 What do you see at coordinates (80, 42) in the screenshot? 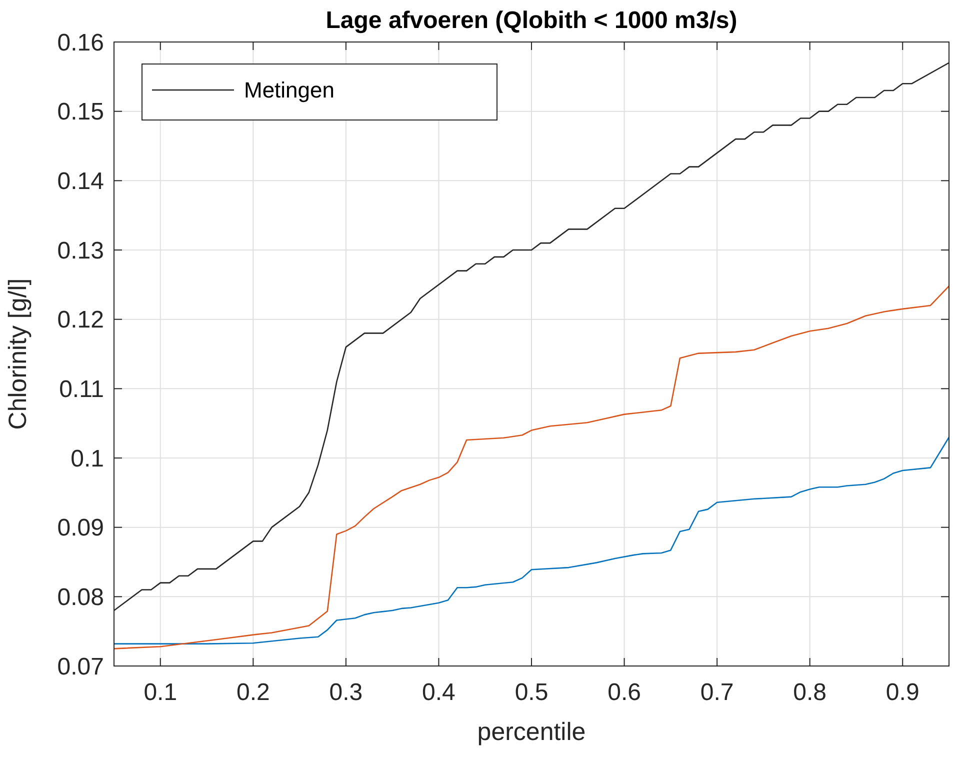
I see `y-tick-label: 0.16` at bounding box center [80, 42].